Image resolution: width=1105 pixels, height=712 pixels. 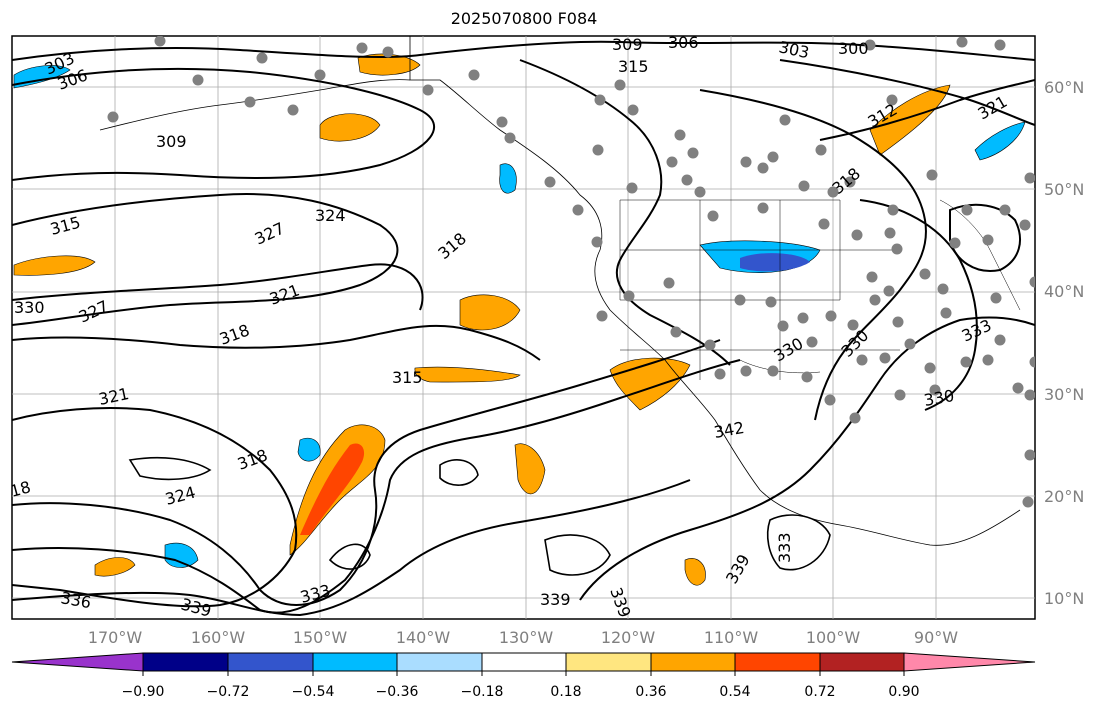 I want to click on lat-label: 10°N, so click(x=1064, y=598).